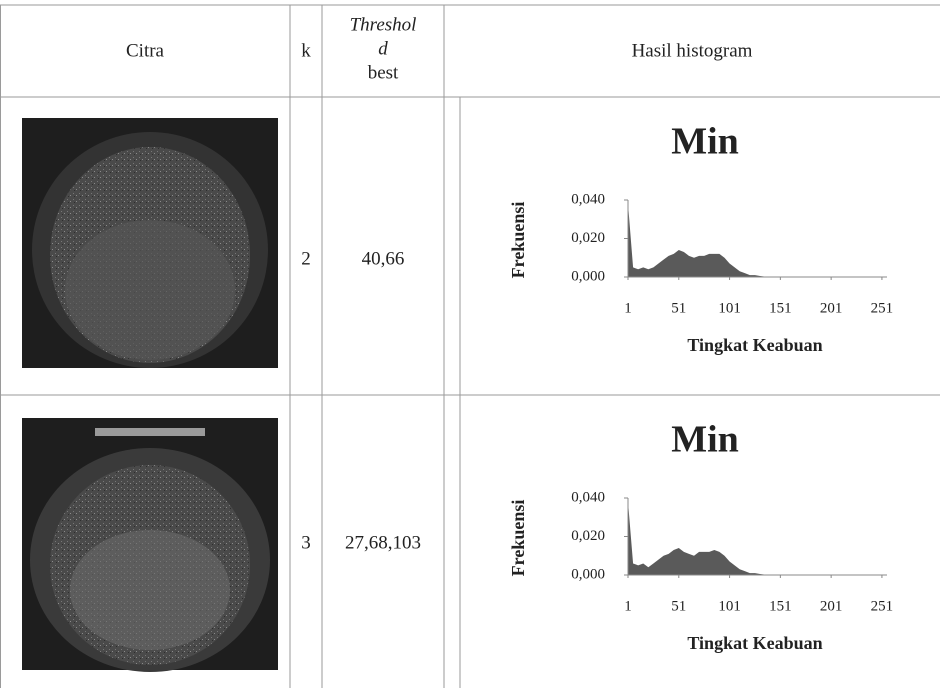  Describe the element at coordinates (306, 542) in the screenshot. I see `k-value: 3` at that location.